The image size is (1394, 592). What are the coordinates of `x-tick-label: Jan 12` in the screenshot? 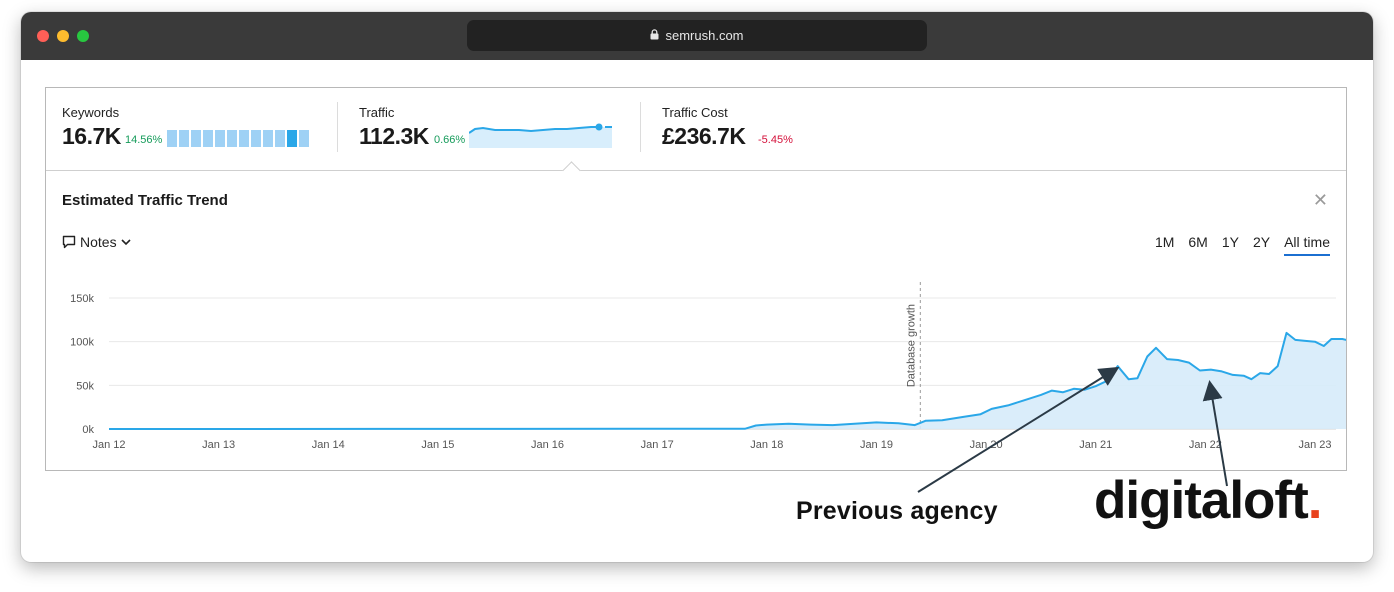 It's located at (108, 445).